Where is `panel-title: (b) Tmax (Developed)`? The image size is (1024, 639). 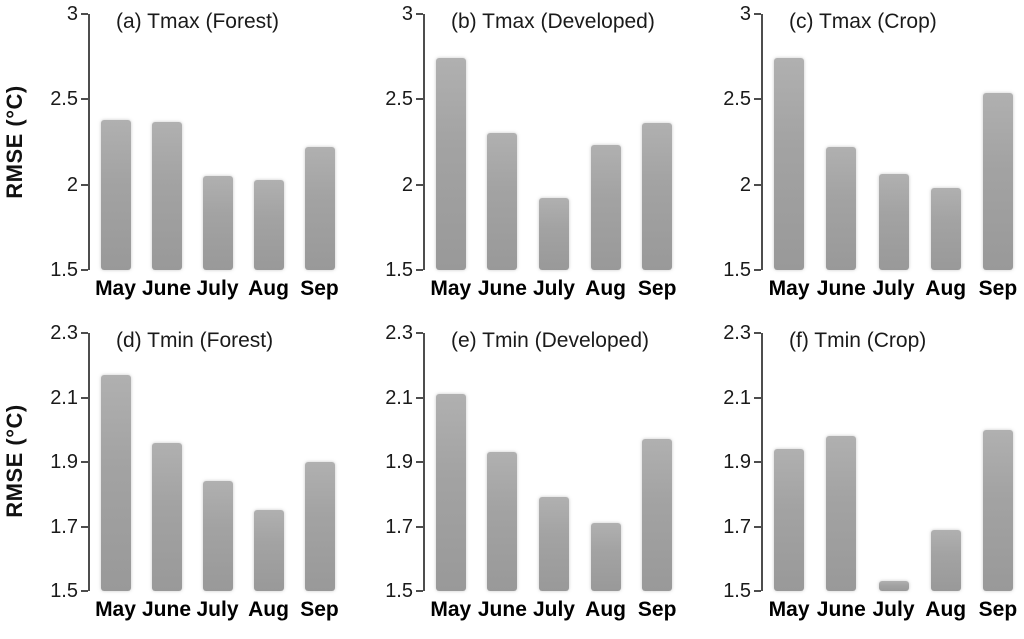
panel-title: (b) Tmax (Developed) is located at coordinates (553, 21).